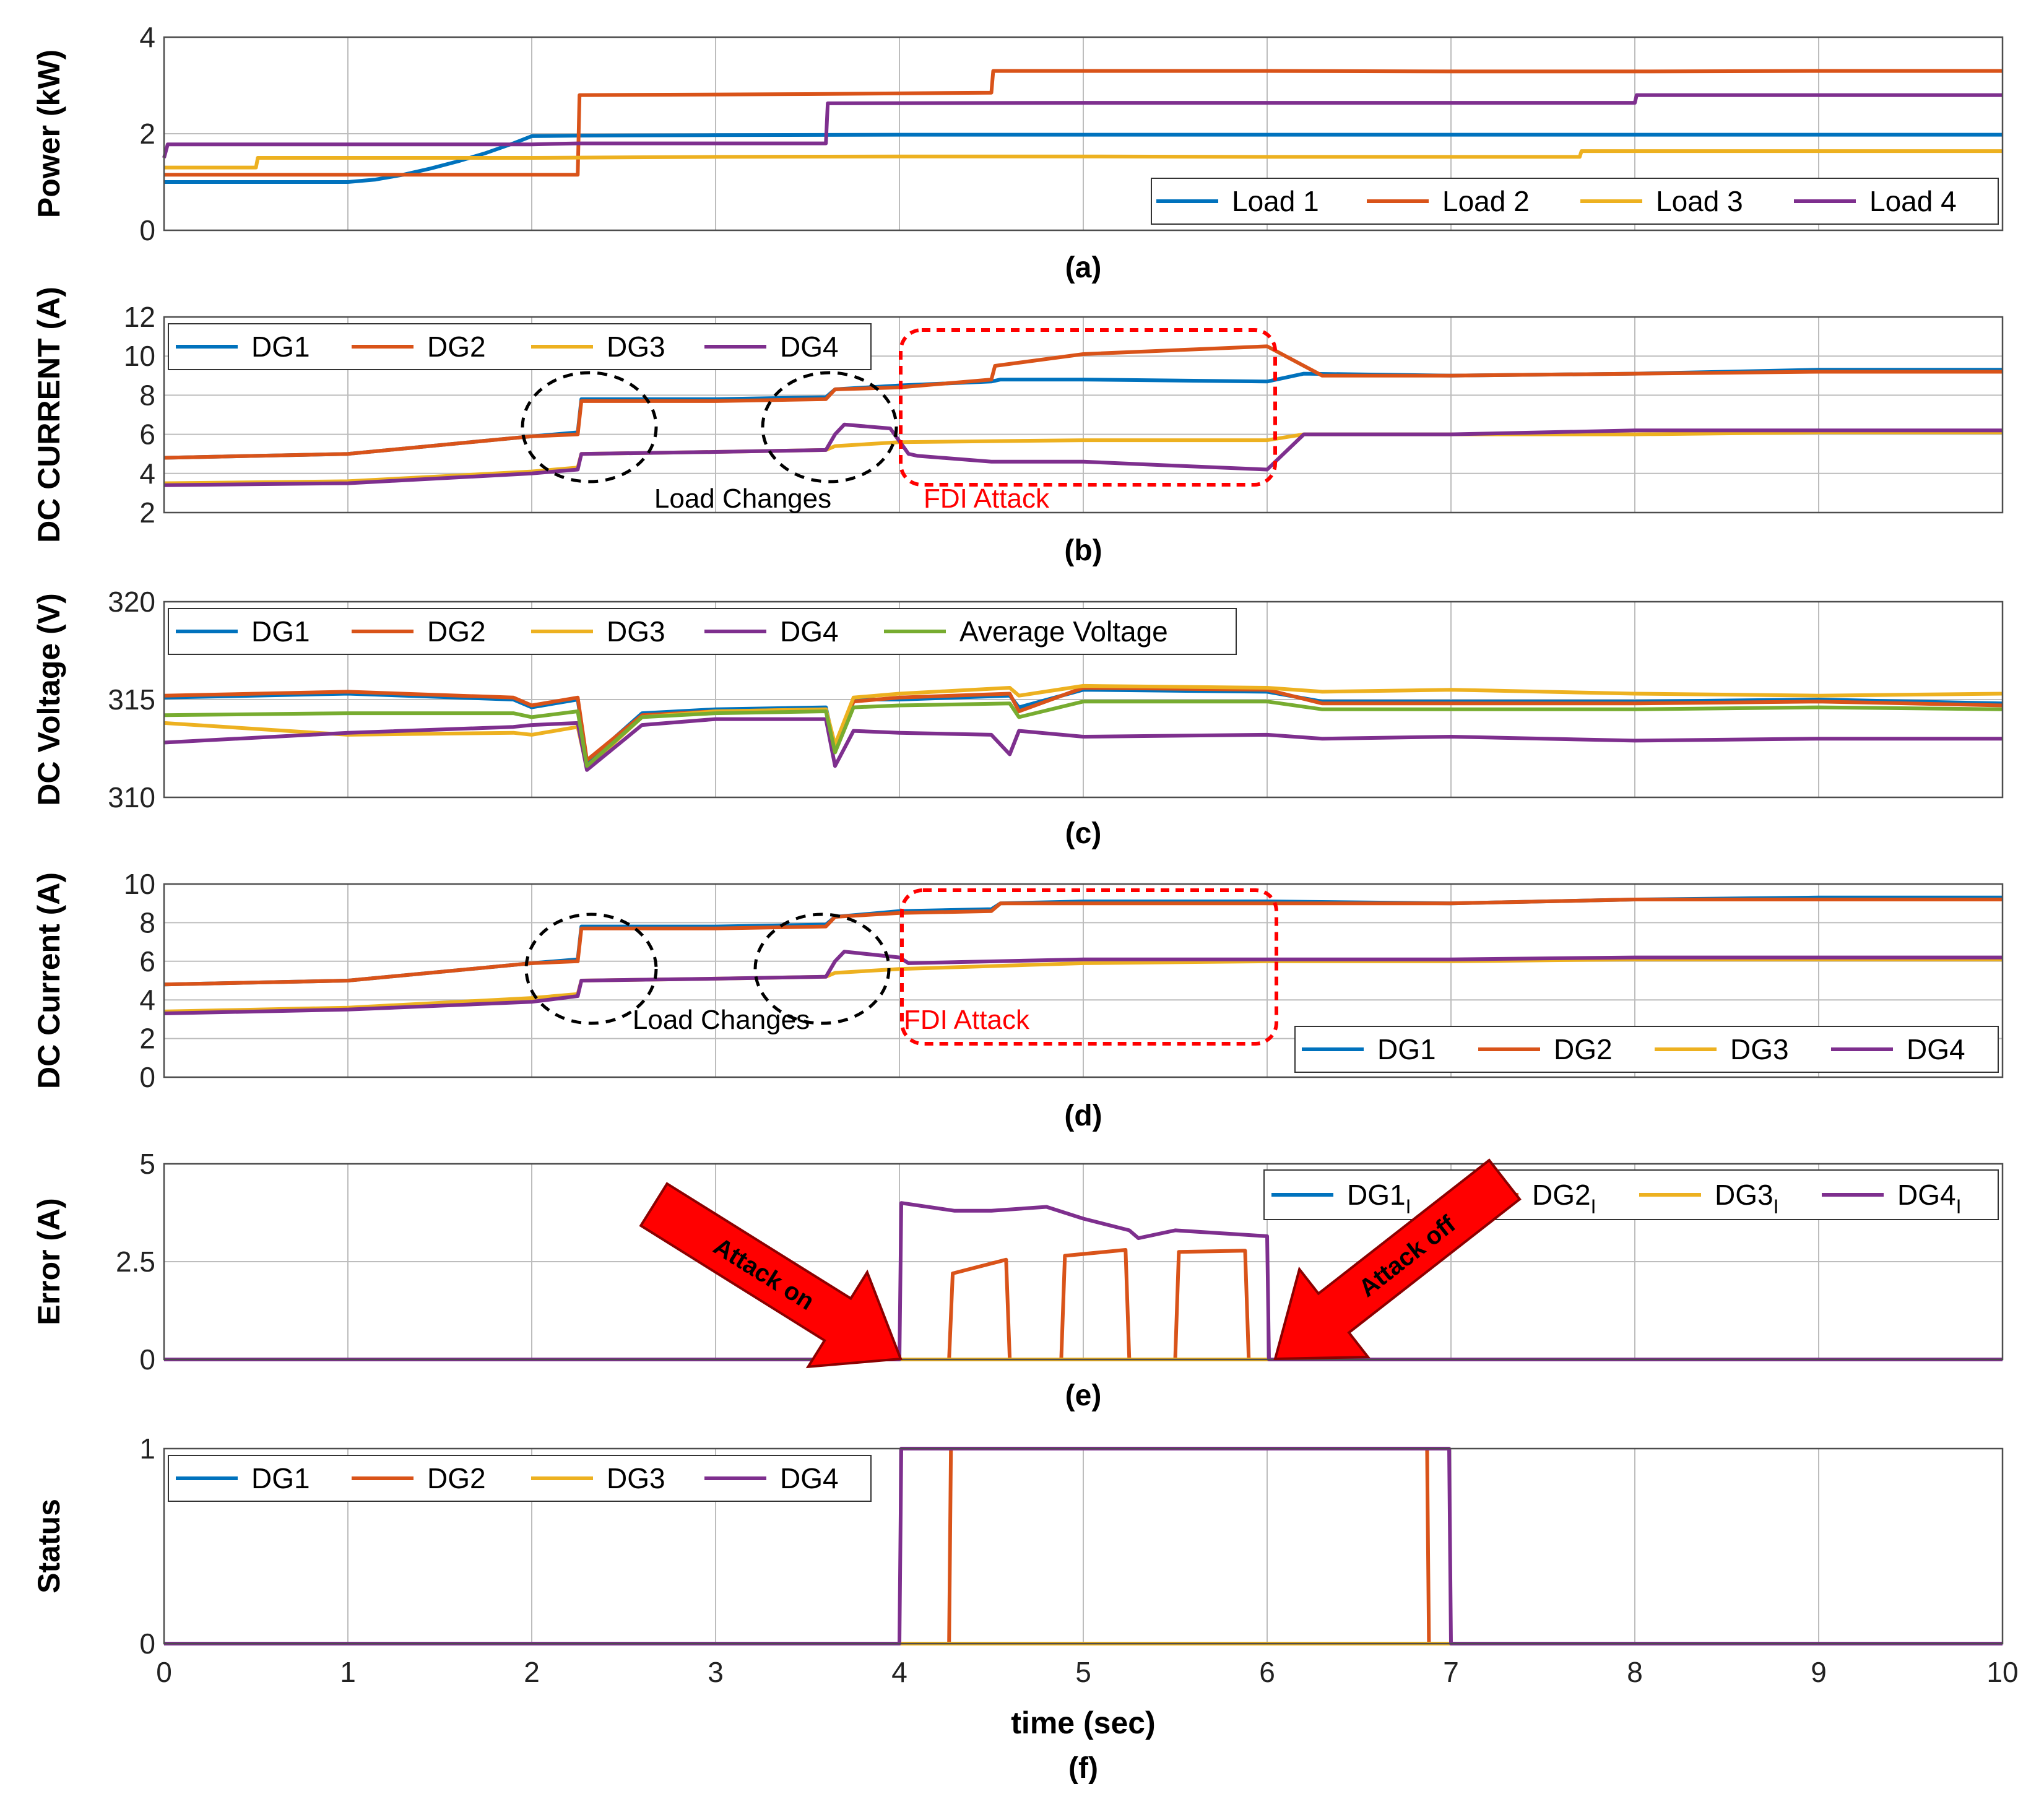 The width and height of the screenshot is (2044, 1799). What do you see at coordinates (131, 699) in the screenshot?
I see `y-tick-label: 315` at bounding box center [131, 699].